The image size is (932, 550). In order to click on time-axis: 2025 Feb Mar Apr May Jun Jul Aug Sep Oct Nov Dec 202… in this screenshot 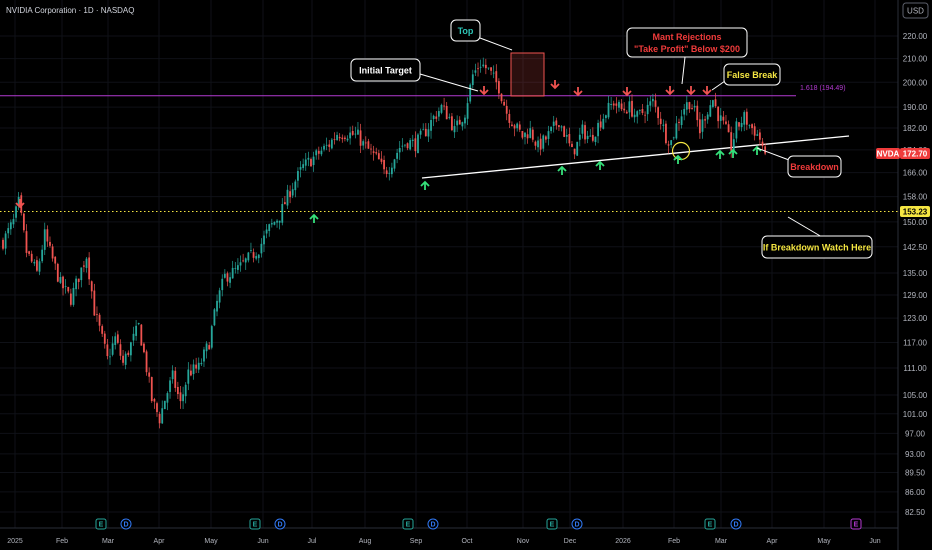, I will do `click(444, 541)`.